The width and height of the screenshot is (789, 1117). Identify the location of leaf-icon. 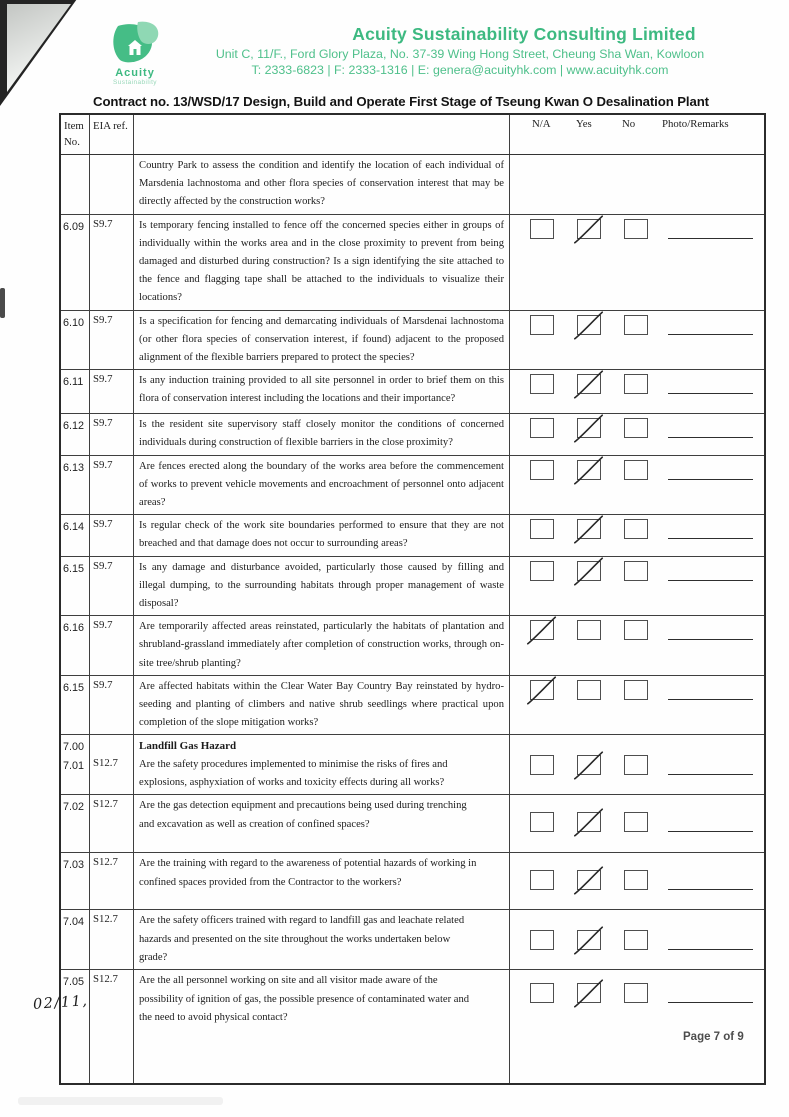
(136, 42).